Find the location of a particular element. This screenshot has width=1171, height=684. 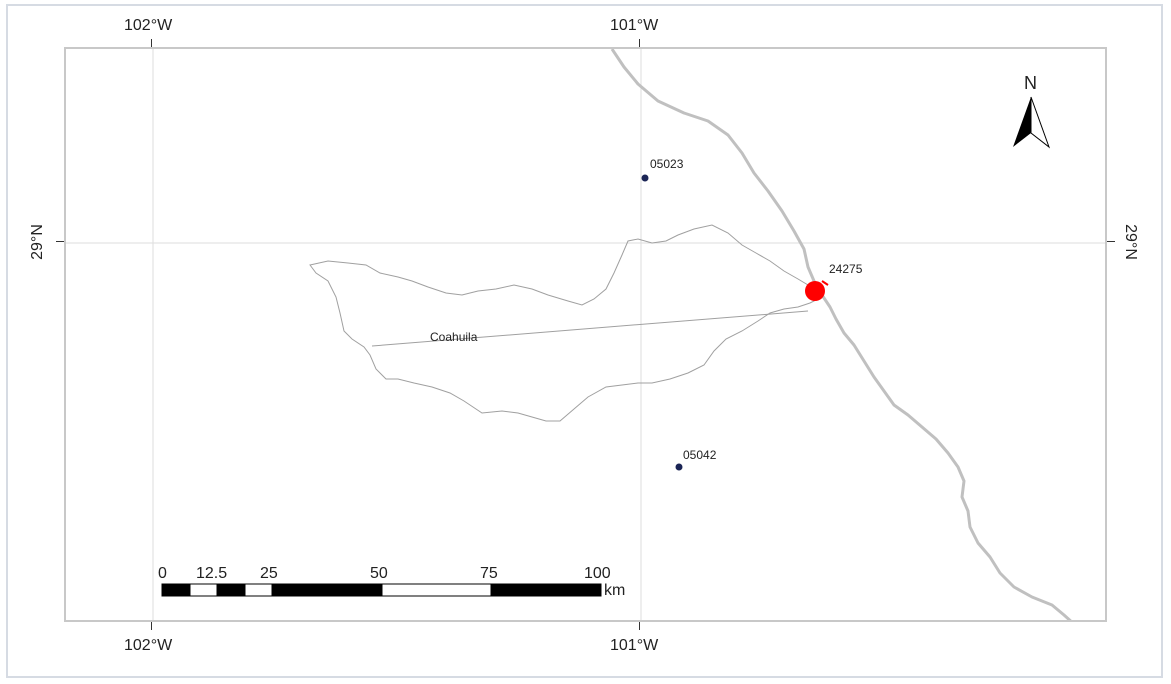

scale-tick-50: 50 is located at coordinates (379, 573).